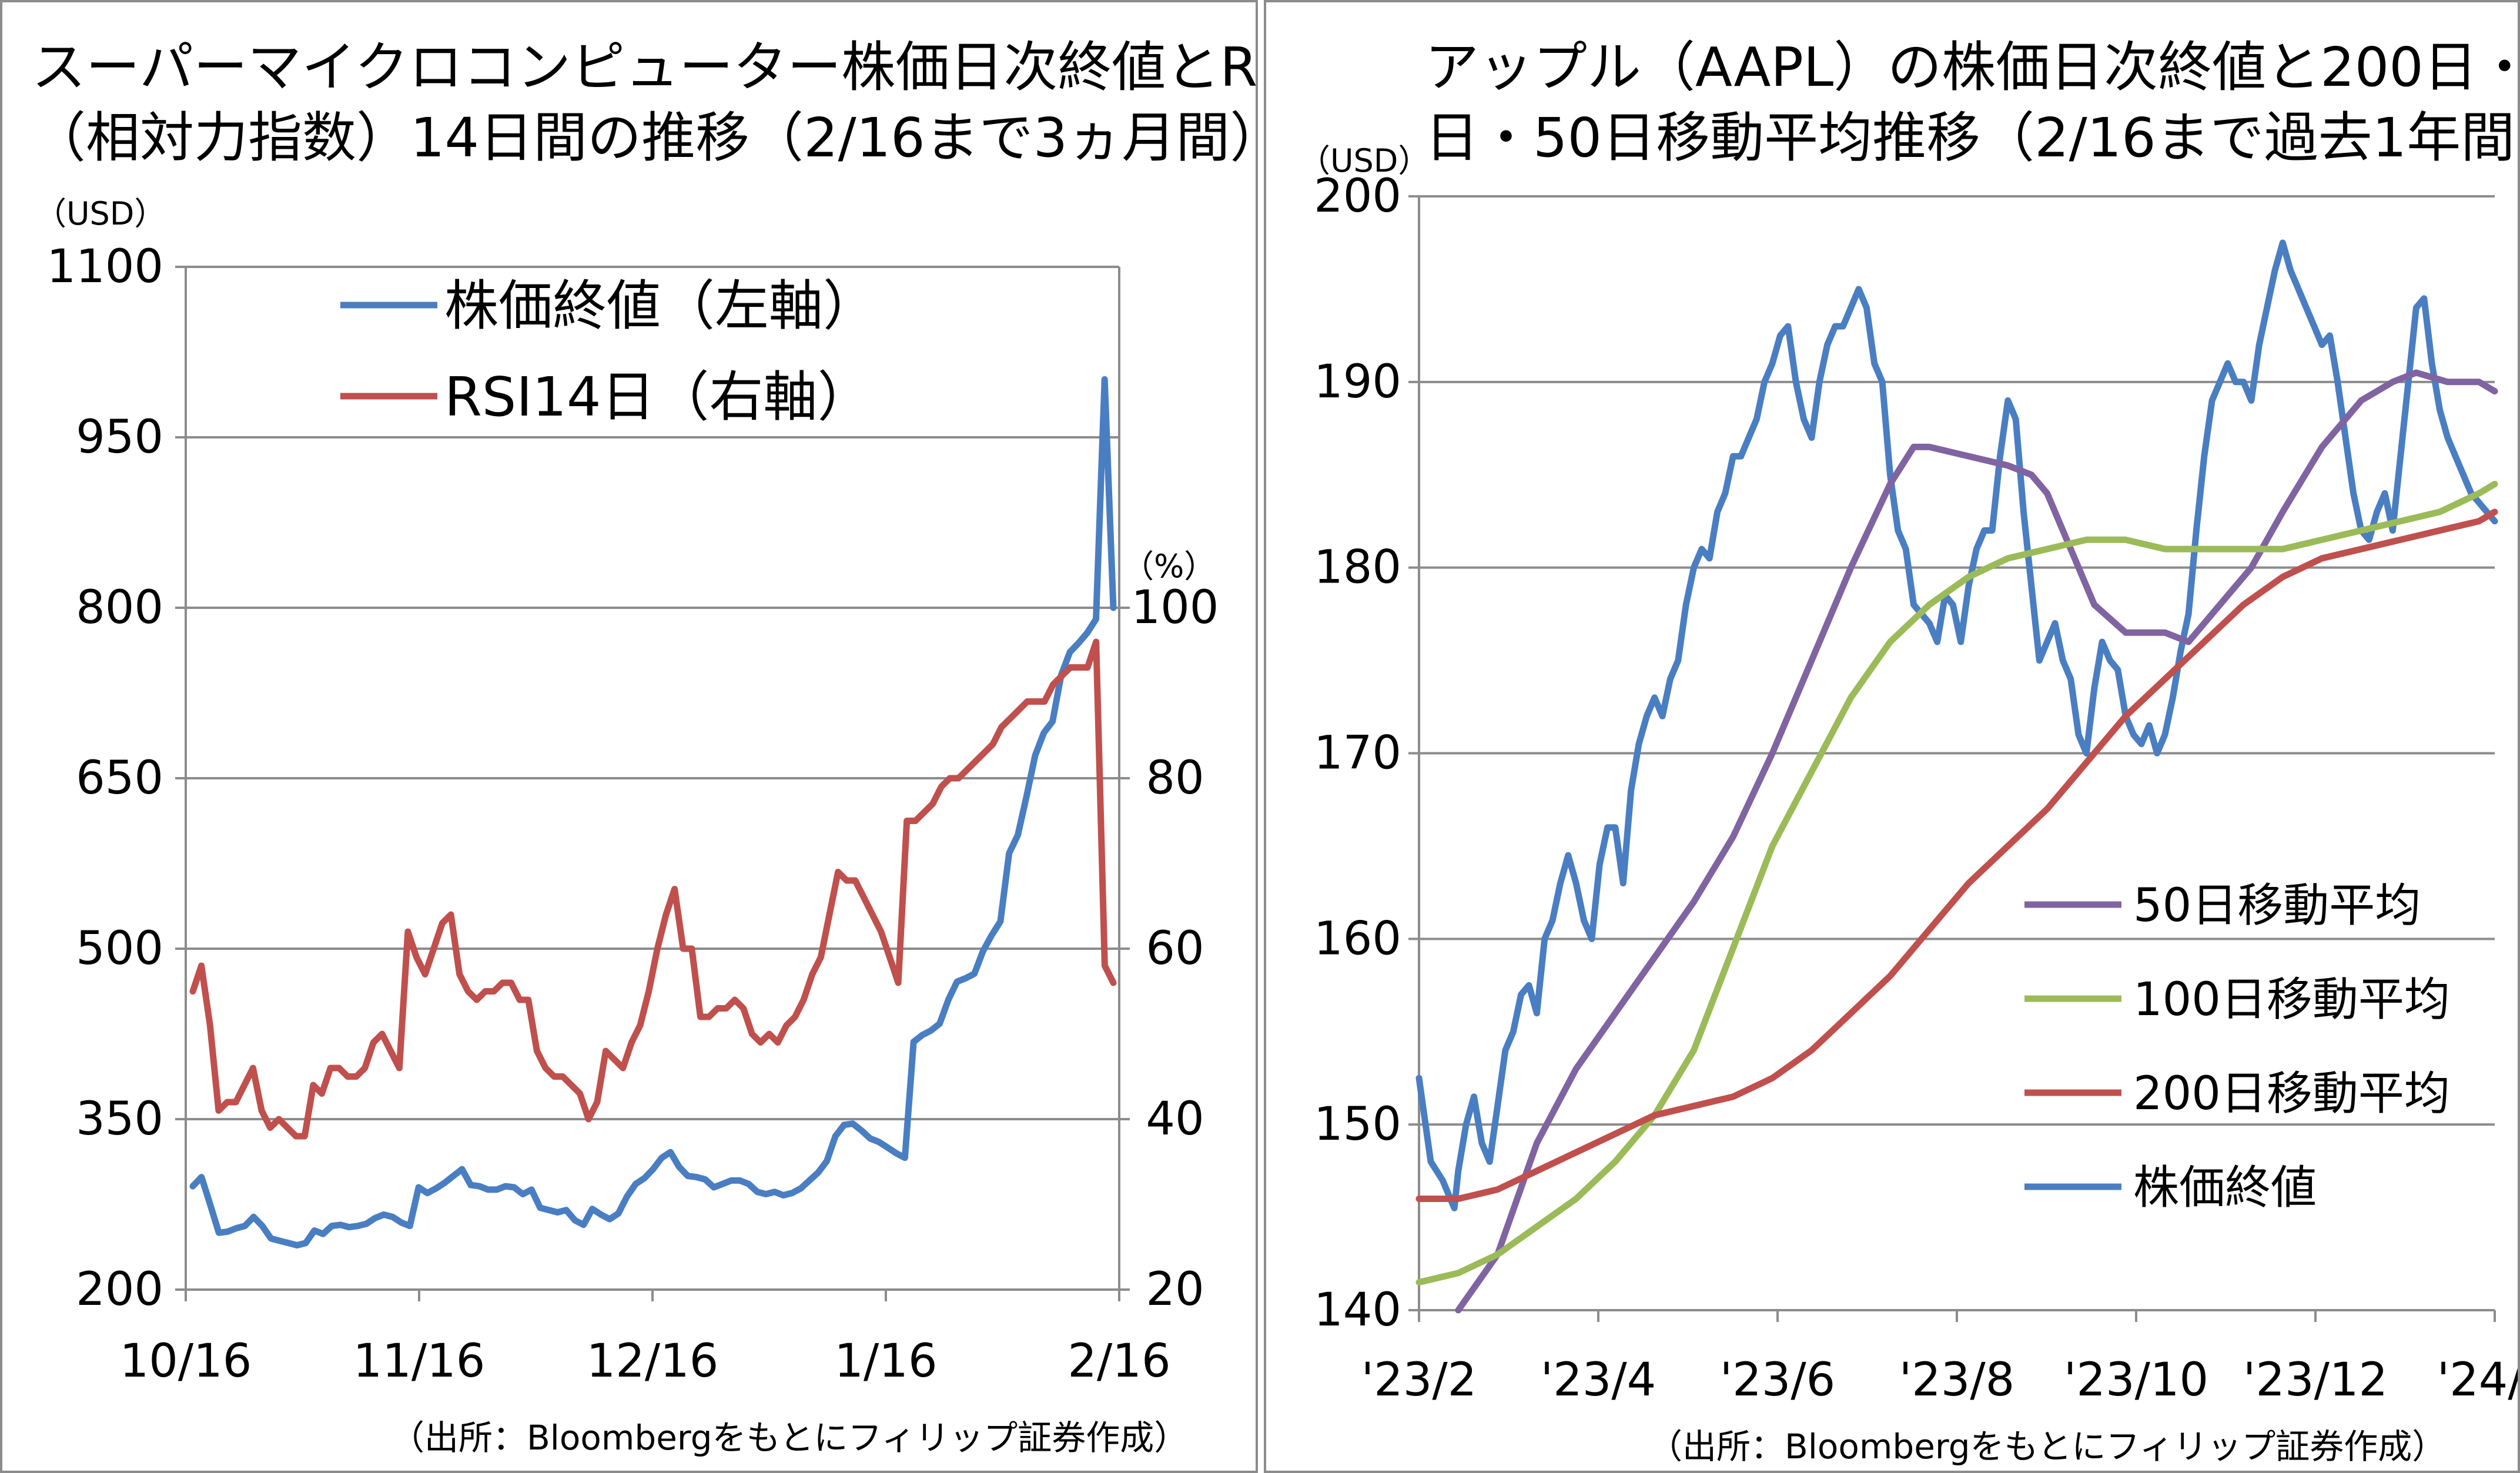 This screenshot has height=1473, width=2520. What do you see at coordinates (1357, 754) in the screenshot?
I see `y-tick-label: 170` at bounding box center [1357, 754].